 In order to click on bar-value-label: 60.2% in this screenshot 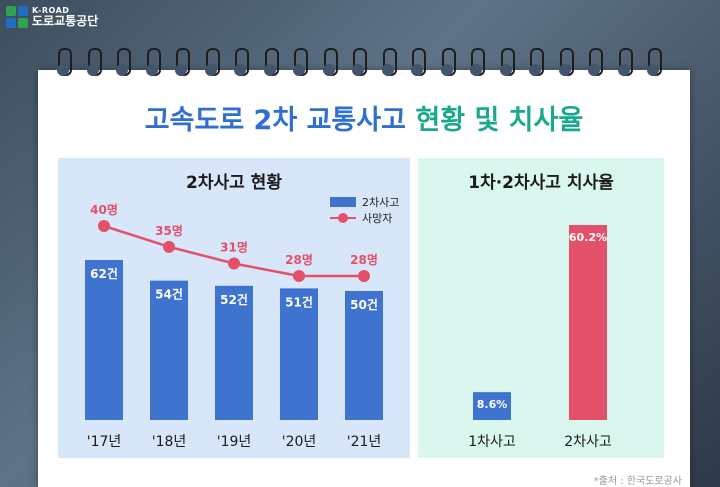, I will do `click(588, 237)`.